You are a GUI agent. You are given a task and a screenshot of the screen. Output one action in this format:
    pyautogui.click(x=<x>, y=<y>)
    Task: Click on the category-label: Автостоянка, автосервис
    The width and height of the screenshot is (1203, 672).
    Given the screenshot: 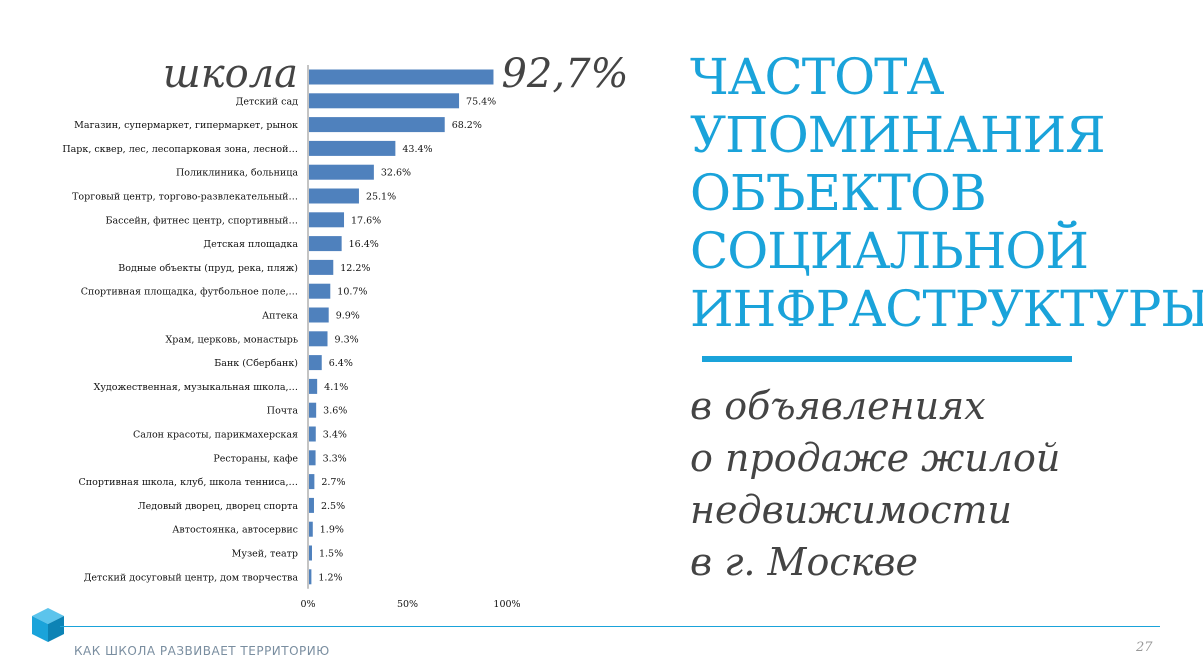 What is the action you would take?
    pyautogui.click(x=235, y=530)
    